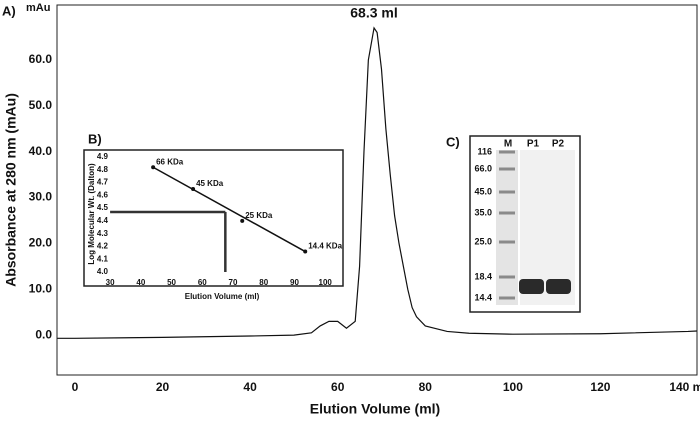 This screenshot has height=423, width=700. What do you see at coordinates (103, 182) in the screenshot?
I see `y-tick-label: 4.7` at bounding box center [103, 182].